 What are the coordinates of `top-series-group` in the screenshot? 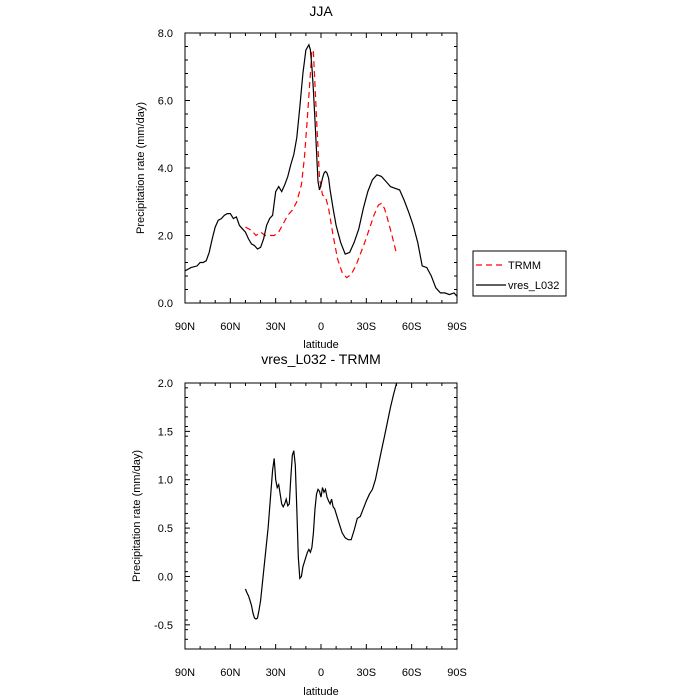 It's located at (321, 170).